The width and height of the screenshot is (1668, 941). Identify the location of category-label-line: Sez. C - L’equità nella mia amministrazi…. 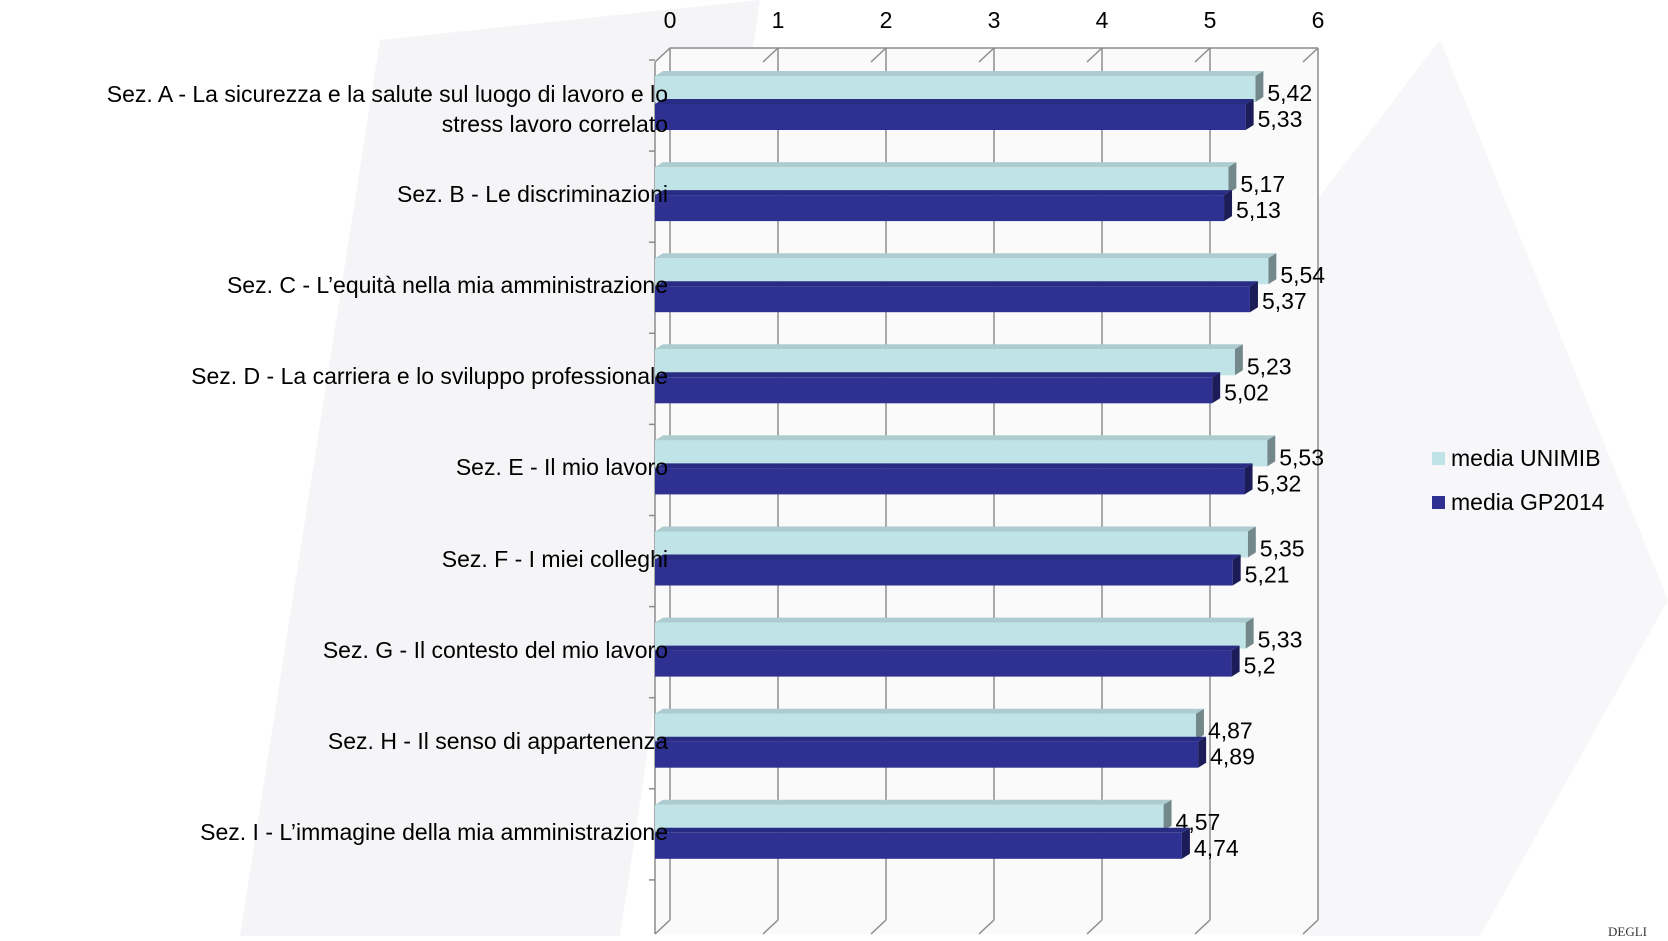
(447, 285).